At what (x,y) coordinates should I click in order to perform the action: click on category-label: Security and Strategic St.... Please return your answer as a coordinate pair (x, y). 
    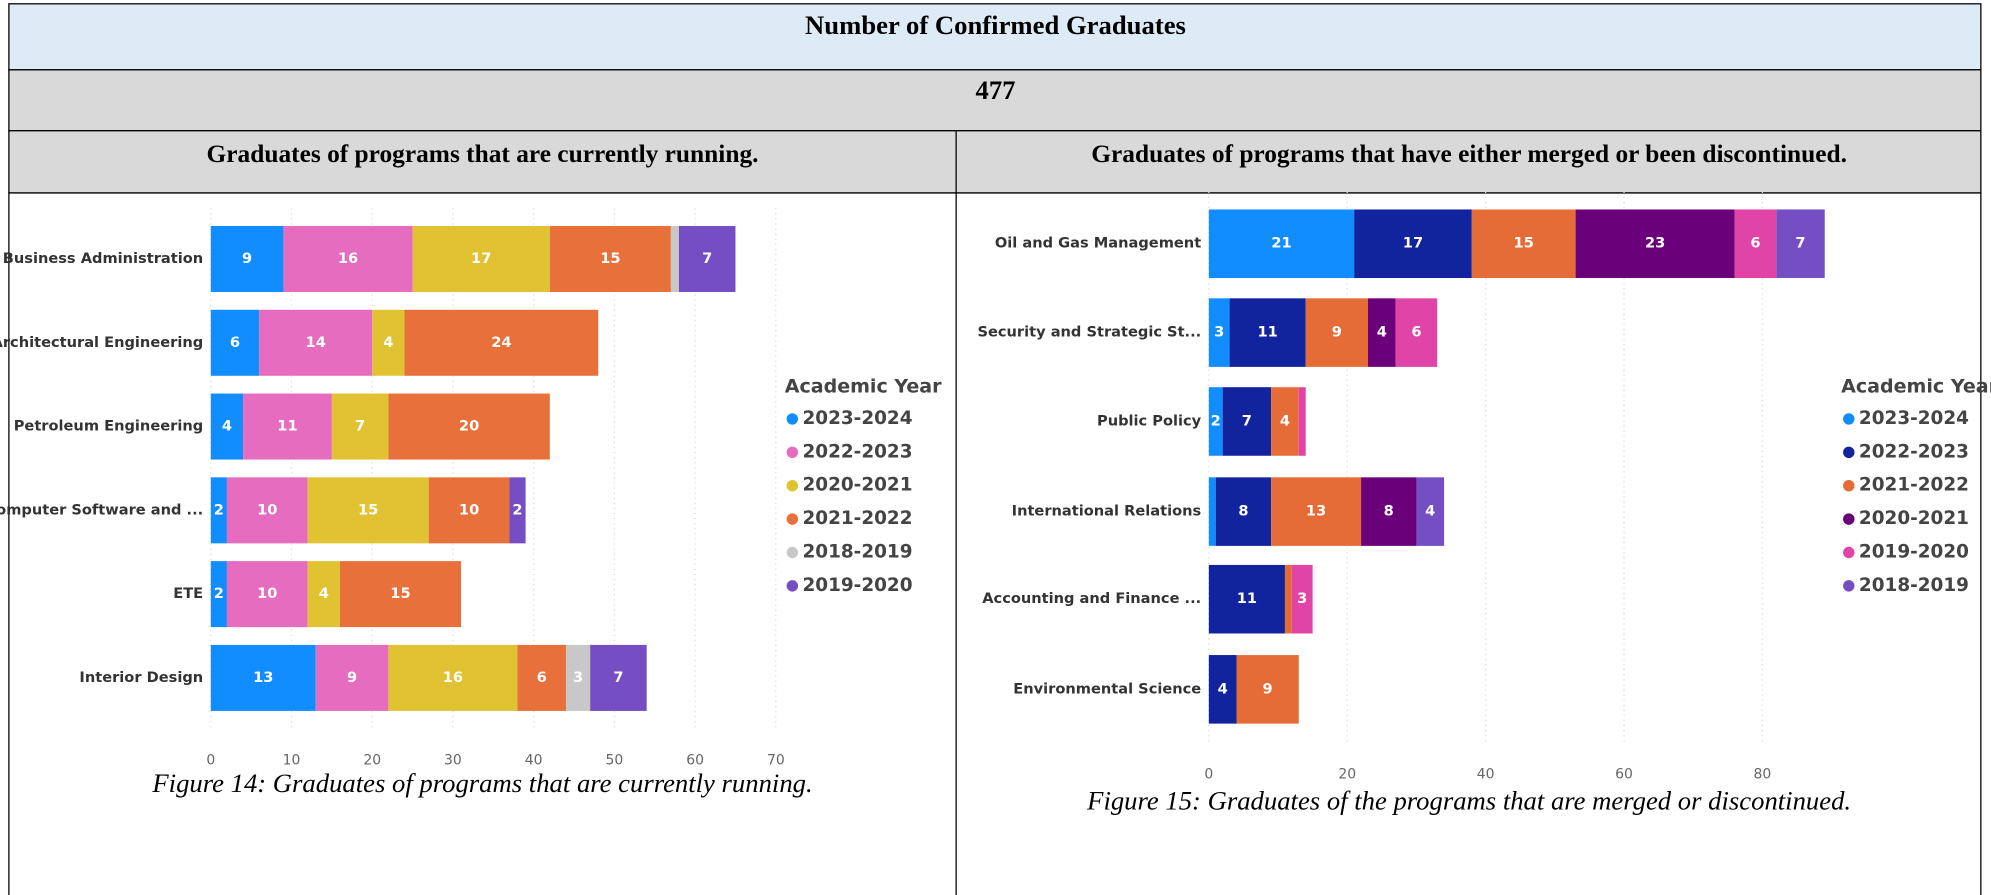
    Looking at the image, I should click on (1089, 332).